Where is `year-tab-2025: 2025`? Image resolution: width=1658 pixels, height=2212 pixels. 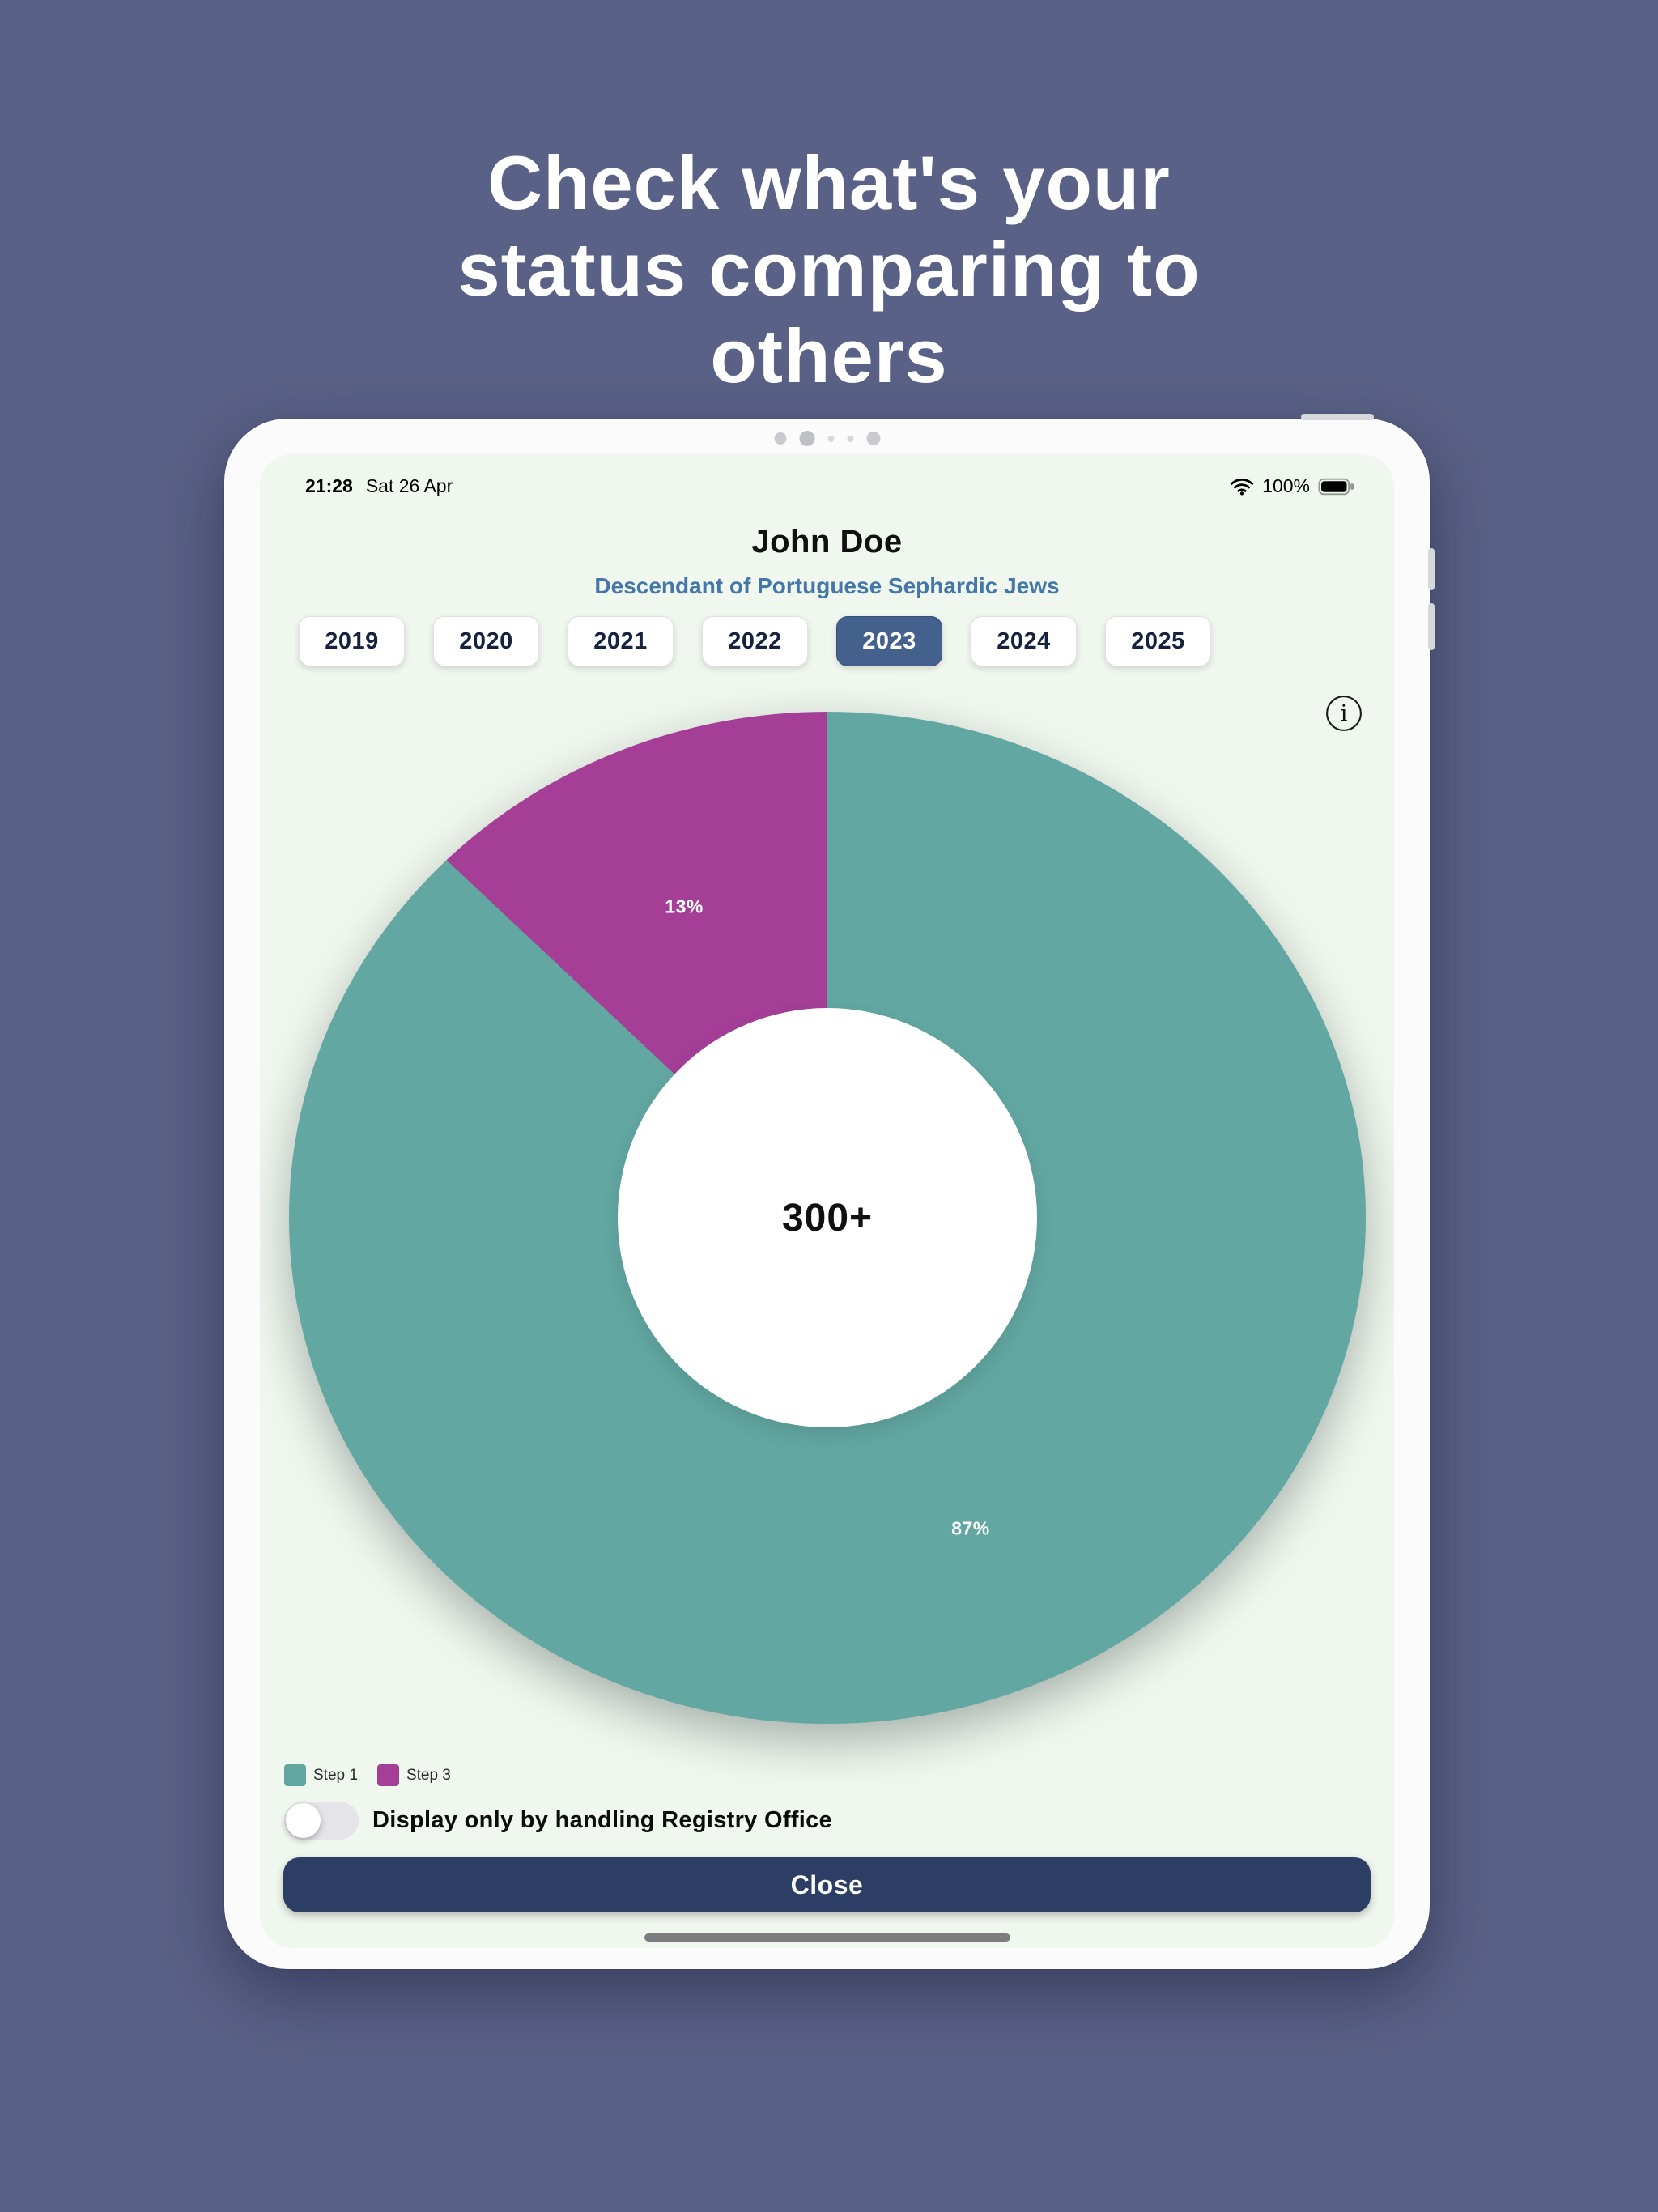 year-tab-2025: 2025 is located at coordinates (1158, 641).